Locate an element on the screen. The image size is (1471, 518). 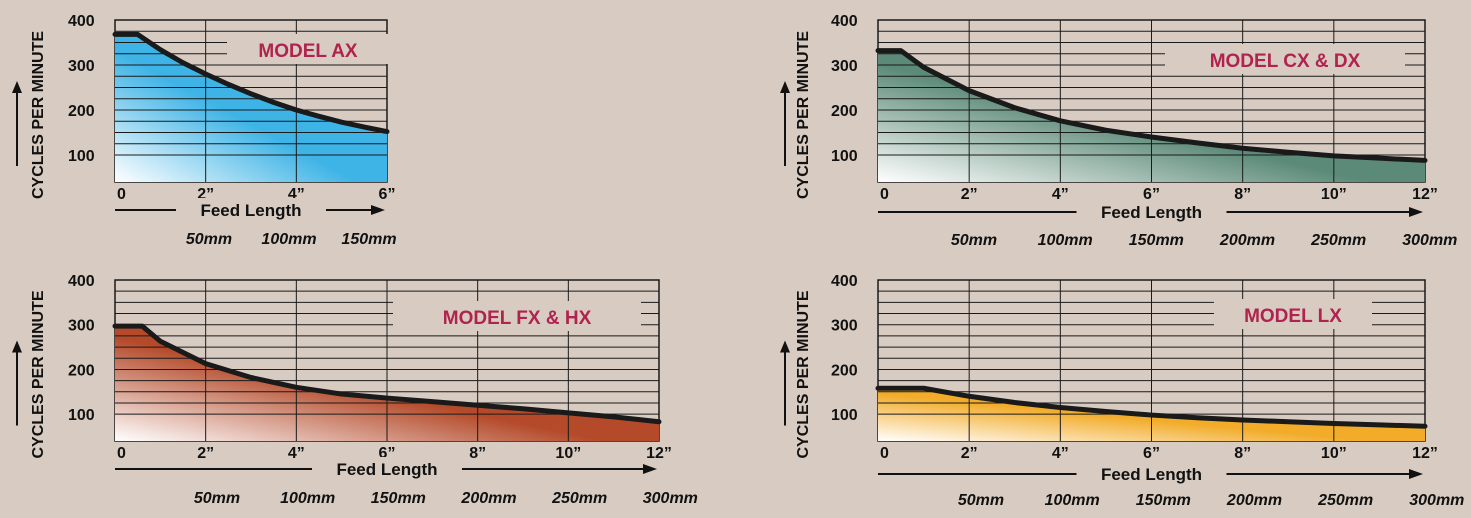
model-label: MODEL LX is located at coordinates (1293, 316).